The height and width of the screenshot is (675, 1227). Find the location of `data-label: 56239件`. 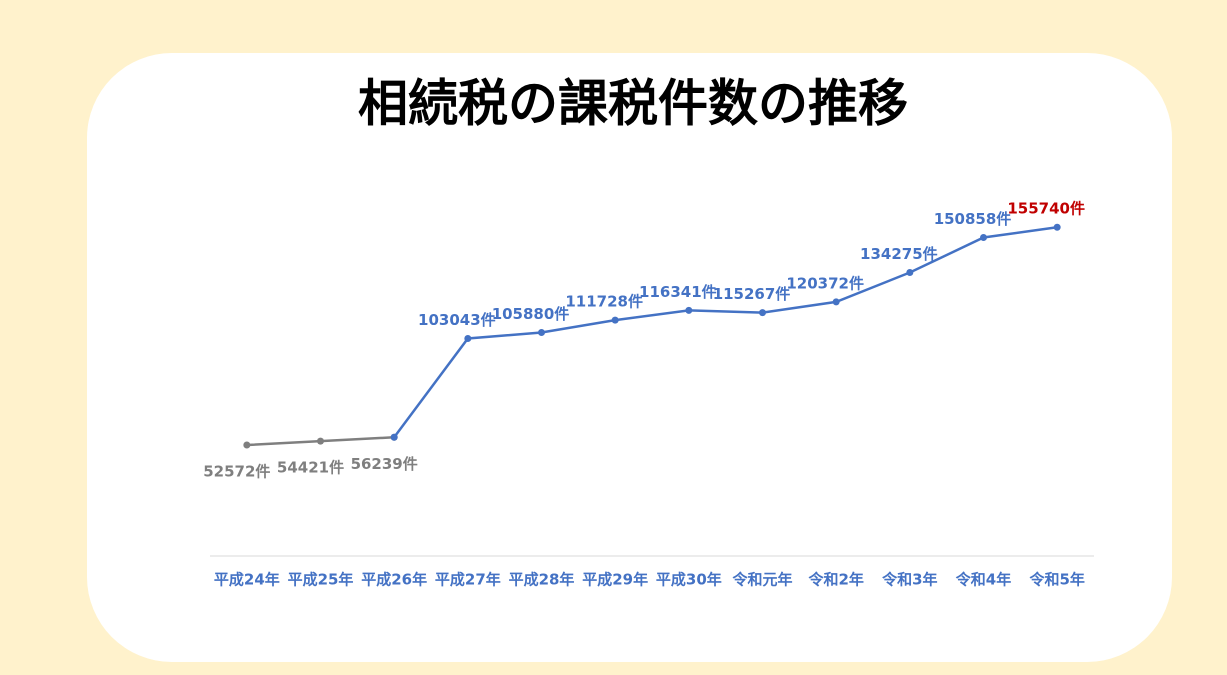

data-label: 56239件 is located at coordinates (384, 464).